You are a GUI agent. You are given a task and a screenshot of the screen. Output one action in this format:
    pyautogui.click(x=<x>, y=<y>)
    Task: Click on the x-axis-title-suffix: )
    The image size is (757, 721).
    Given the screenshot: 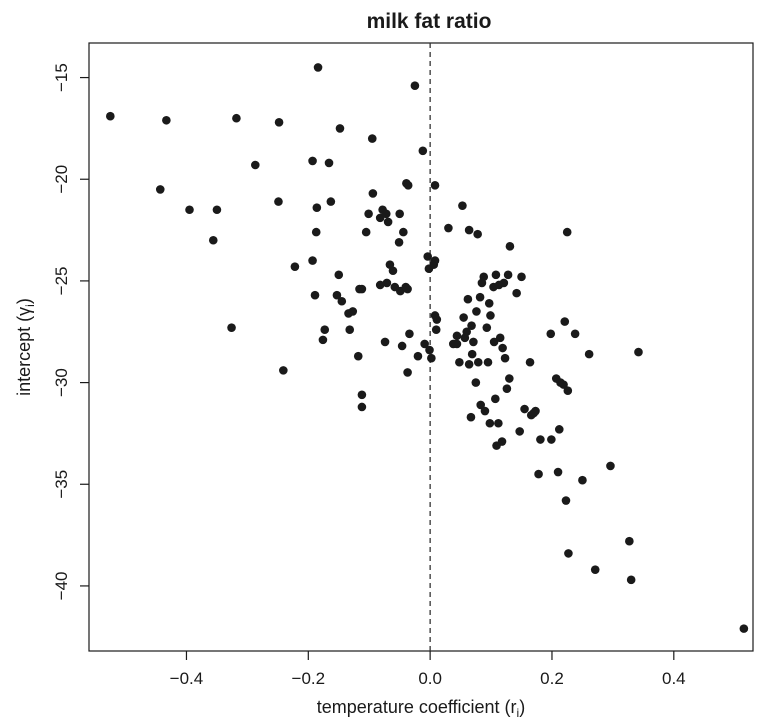 What is the action you would take?
    pyautogui.click(x=522, y=707)
    